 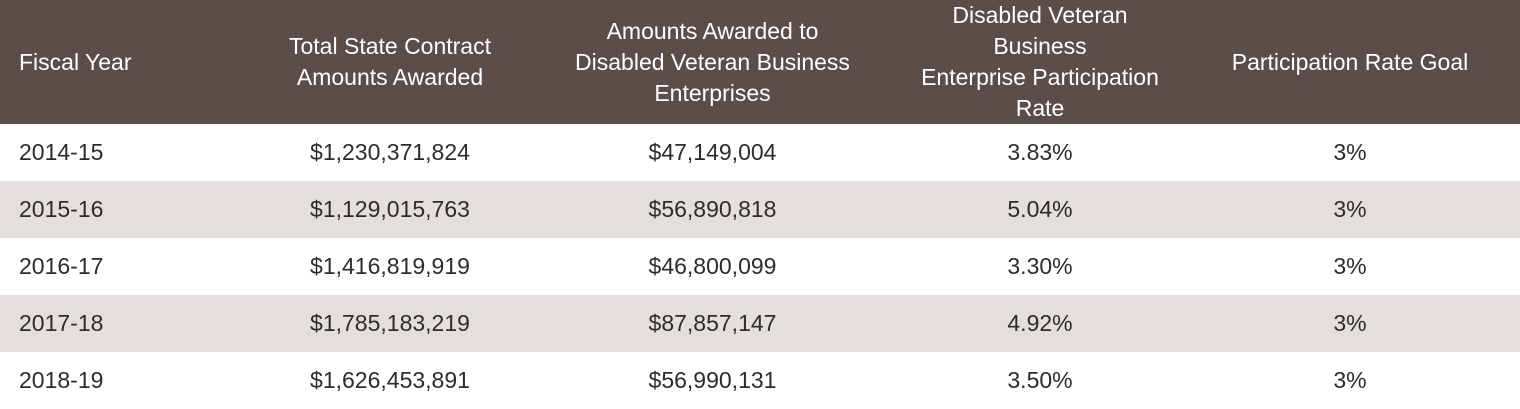 What do you see at coordinates (390, 152) in the screenshot?
I see `cell-total-amount: $1,230,371,824` at bounding box center [390, 152].